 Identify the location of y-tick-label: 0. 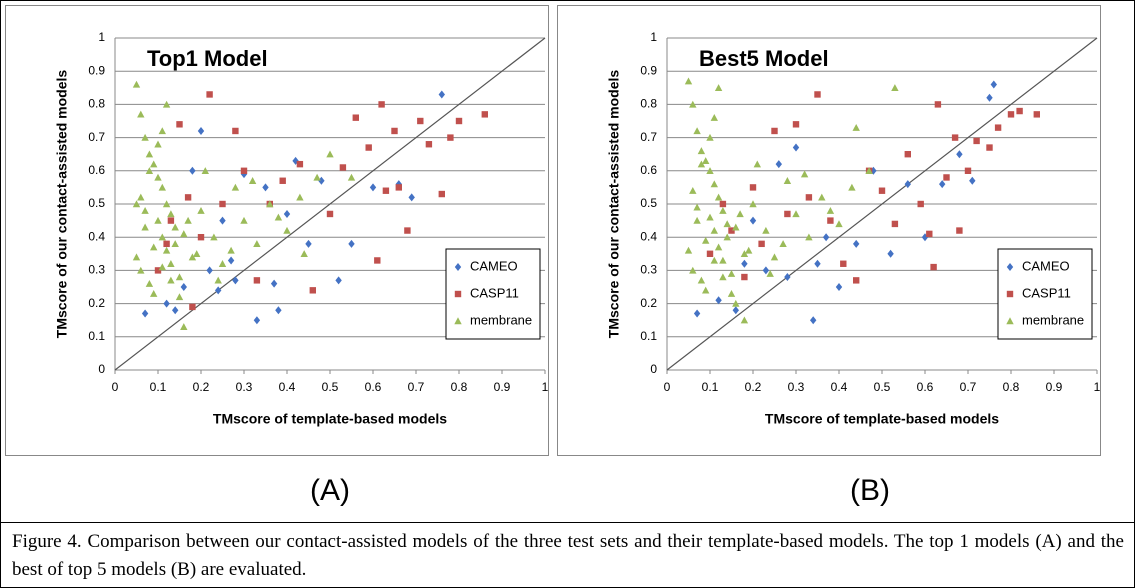
(101, 369).